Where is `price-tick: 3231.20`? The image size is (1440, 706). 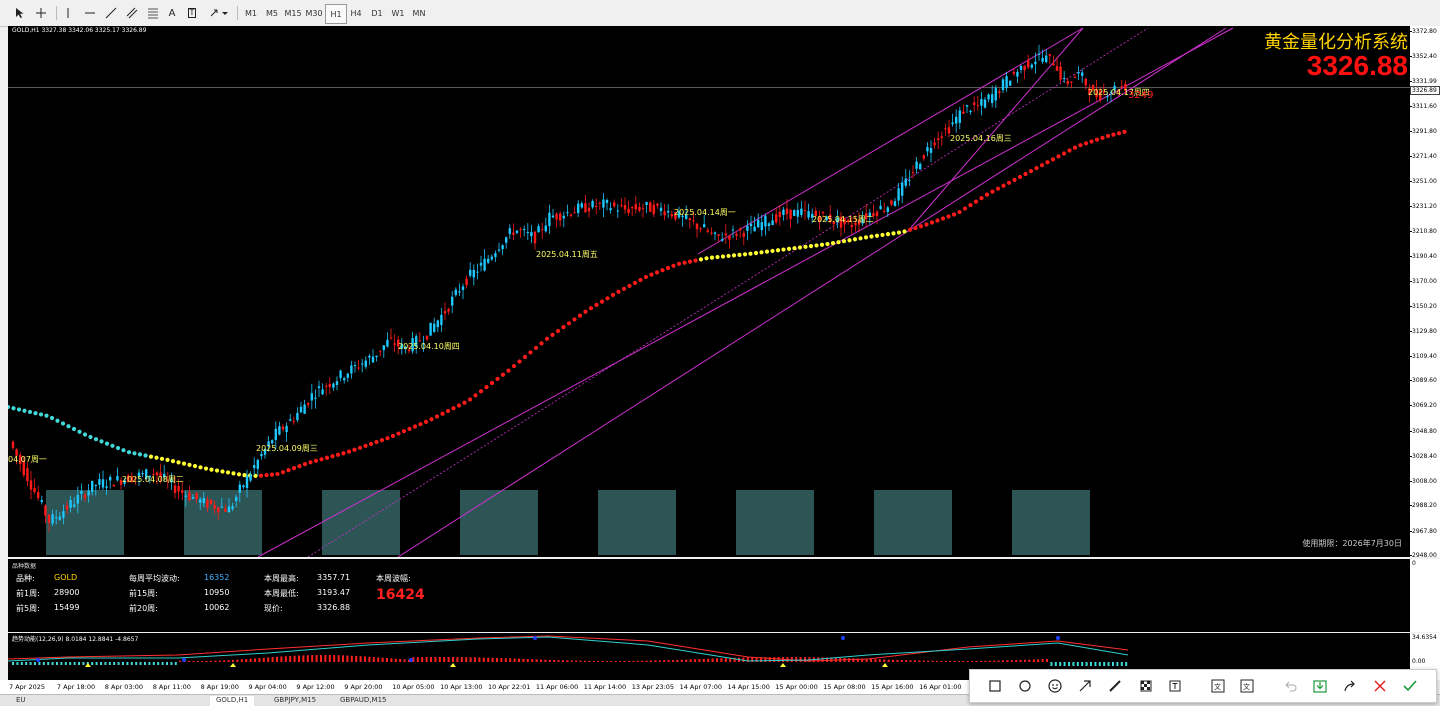 price-tick: 3231.20 is located at coordinates (1424, 206).